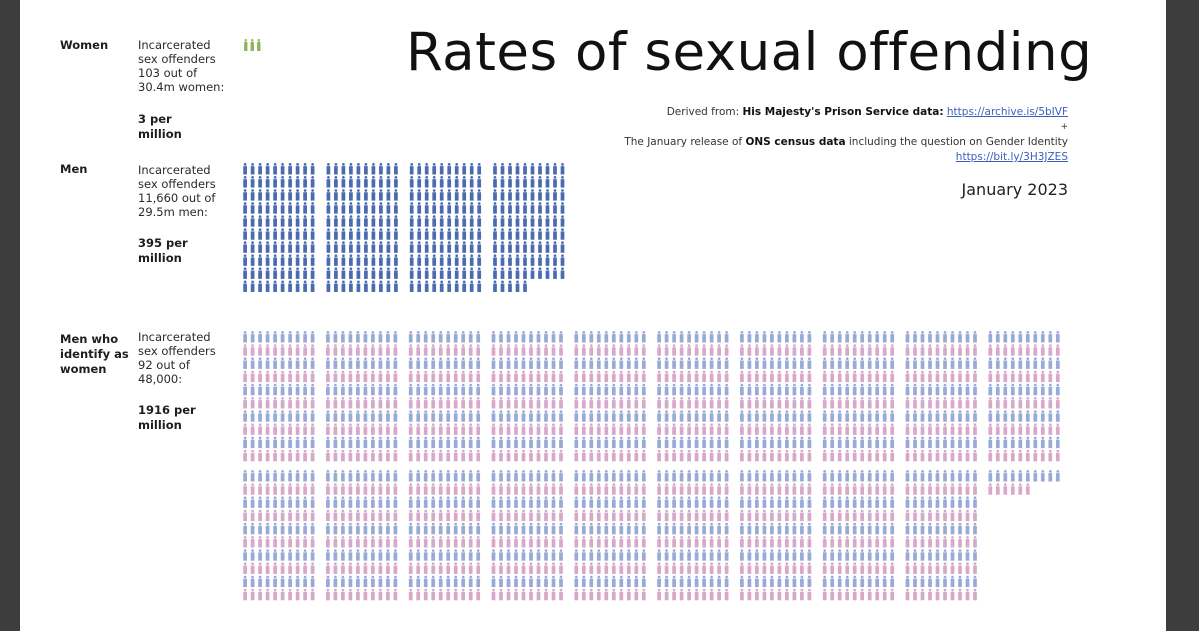  I want to click on source-ons-link: https://bit.ly/3H3JZES, so click(1011, 157).